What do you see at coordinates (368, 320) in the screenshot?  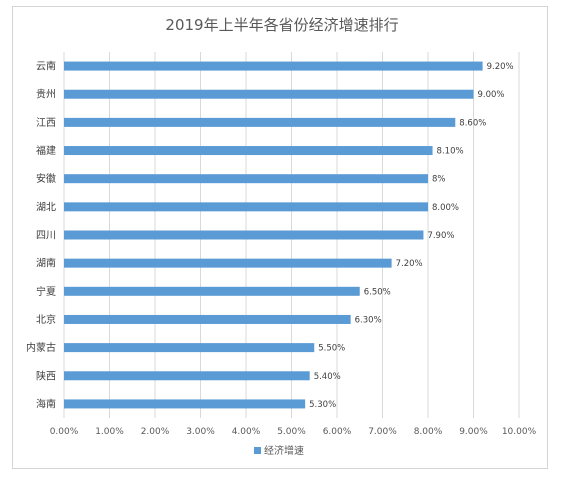 I see `data-label: 6.30%` at bounding box center [368, 320].